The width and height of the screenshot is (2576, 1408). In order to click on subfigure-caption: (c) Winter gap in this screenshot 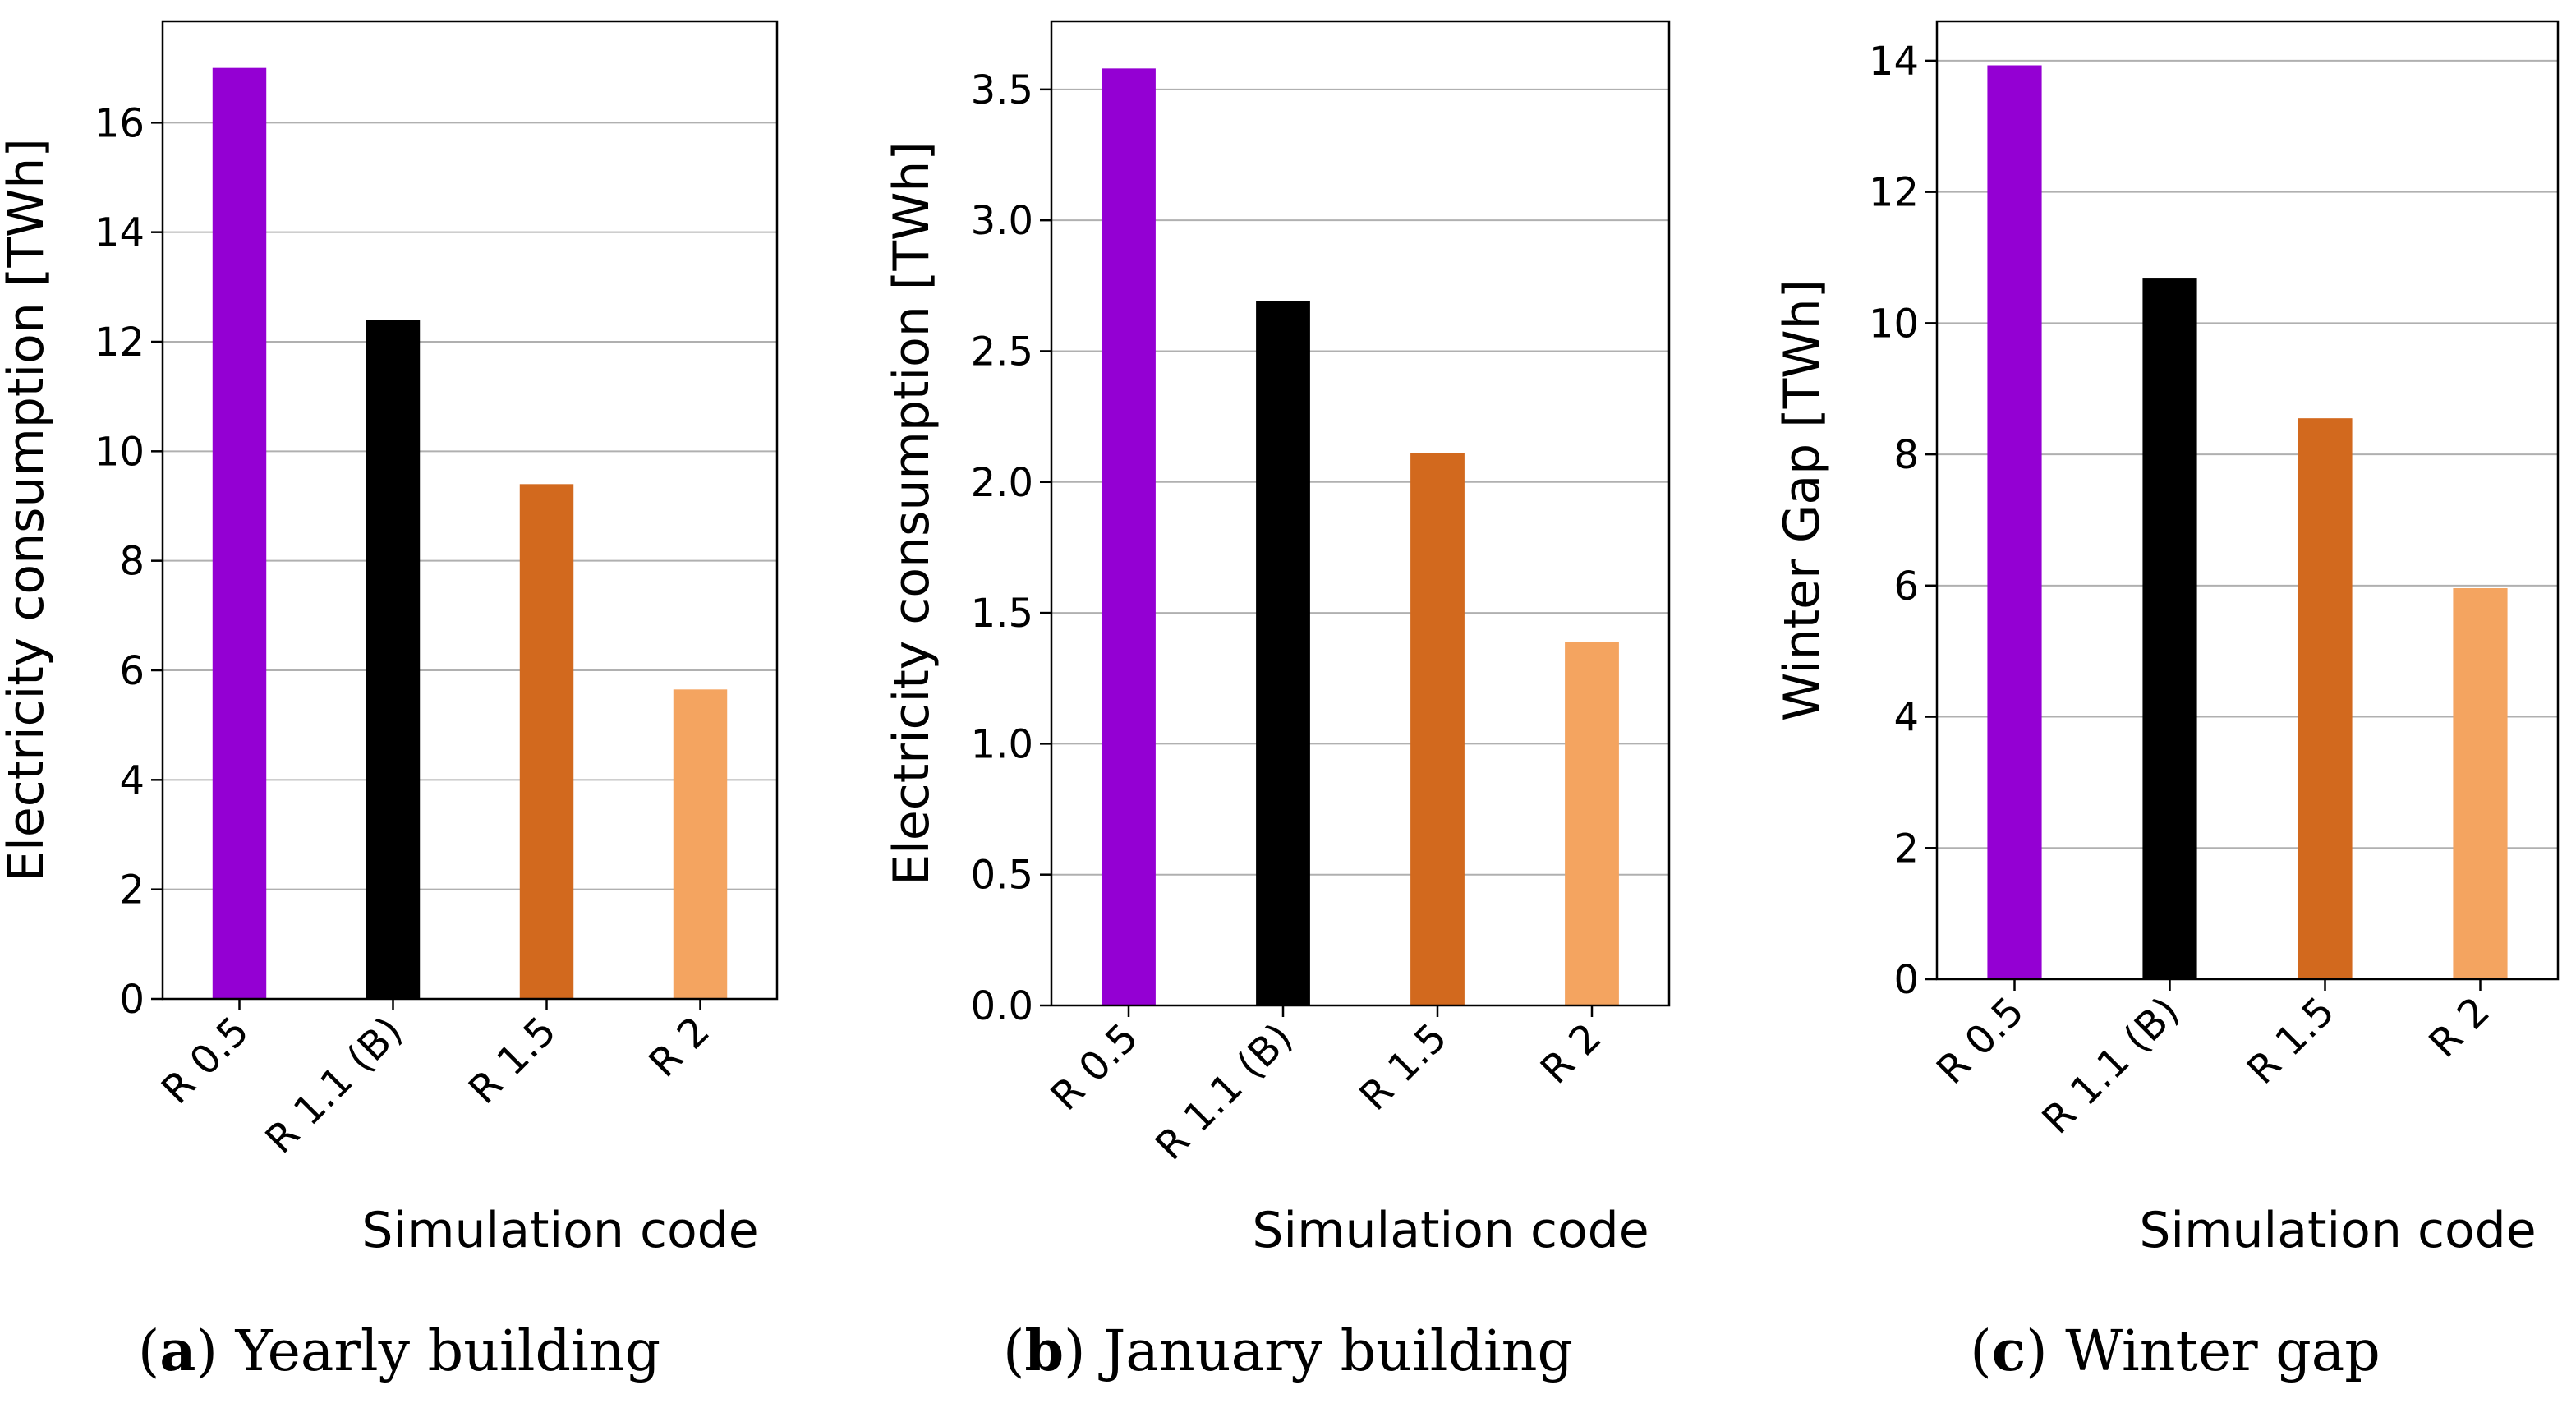, I will do `click(2175, 1351)`.